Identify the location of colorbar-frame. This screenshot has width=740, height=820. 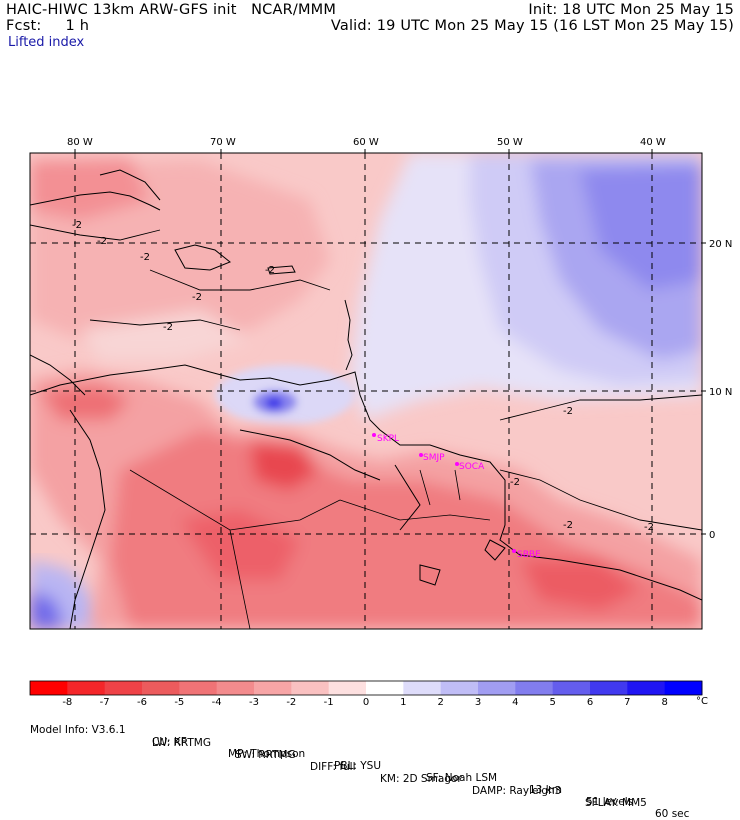
(366, 688).